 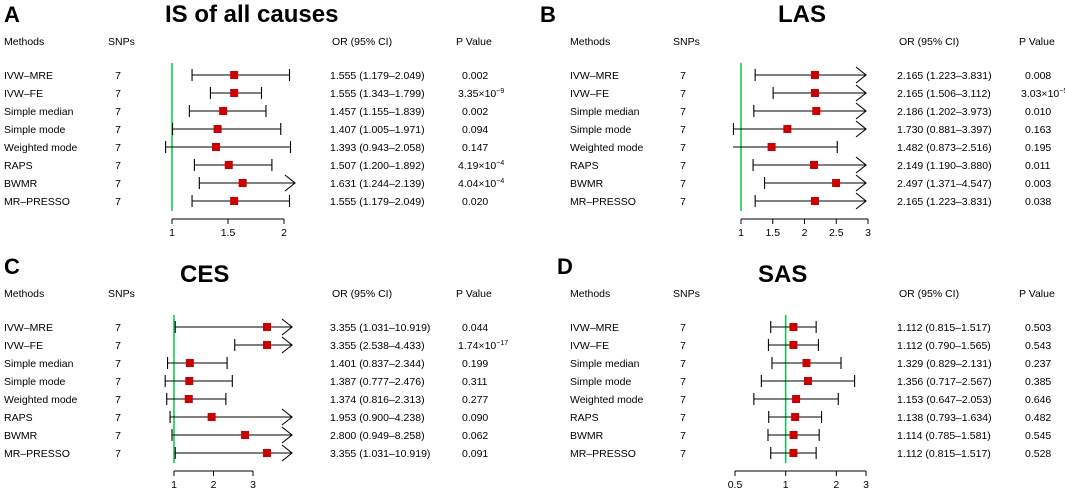 I want to click on table-row: RAPS 7 1.138 (0.793–1.634) 0.482, so click(x=810, y=417).